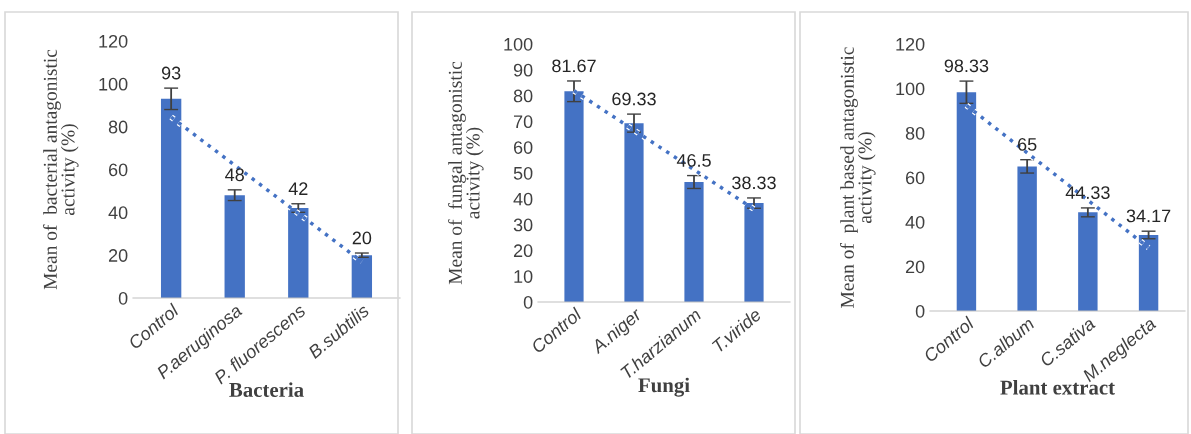 This screenshot has height=434, width=1191. I want to click on data-label: 20, so click(362, 238).